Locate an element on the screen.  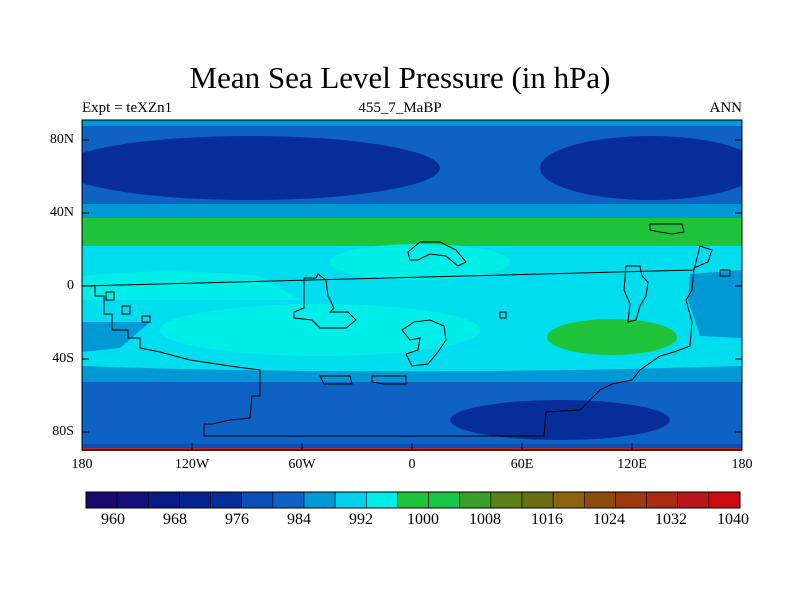
coastline-block-d is located at coordinates (667, 229).